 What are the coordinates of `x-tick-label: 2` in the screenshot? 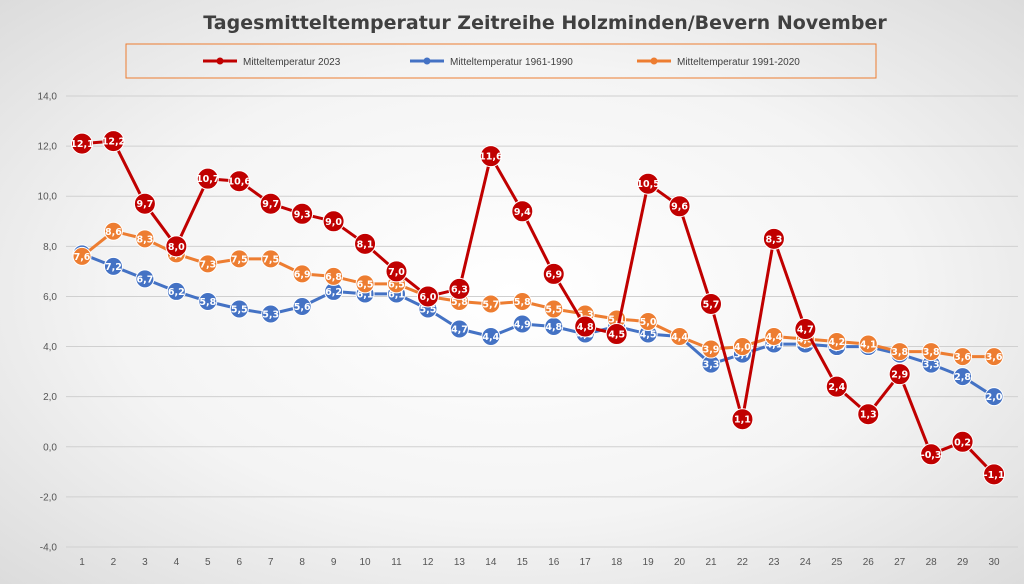 It's located at (114, 562).